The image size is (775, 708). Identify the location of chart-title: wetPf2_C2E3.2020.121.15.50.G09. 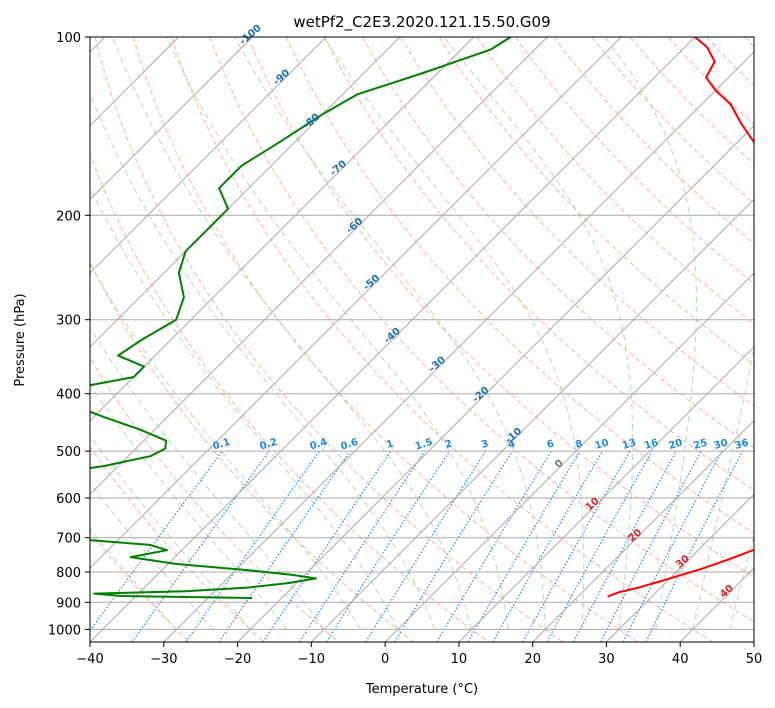
(421, 22).